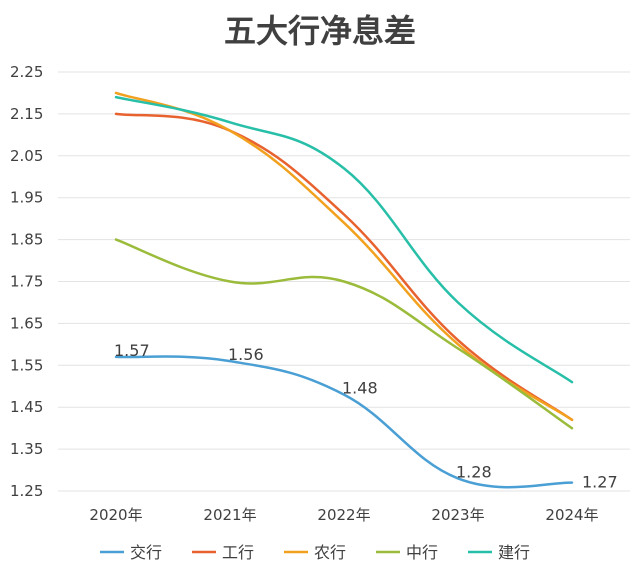  Describe the element at coordinates (229, 515) in the screenshot. I see `x-tick-label: 2021年` at that location.